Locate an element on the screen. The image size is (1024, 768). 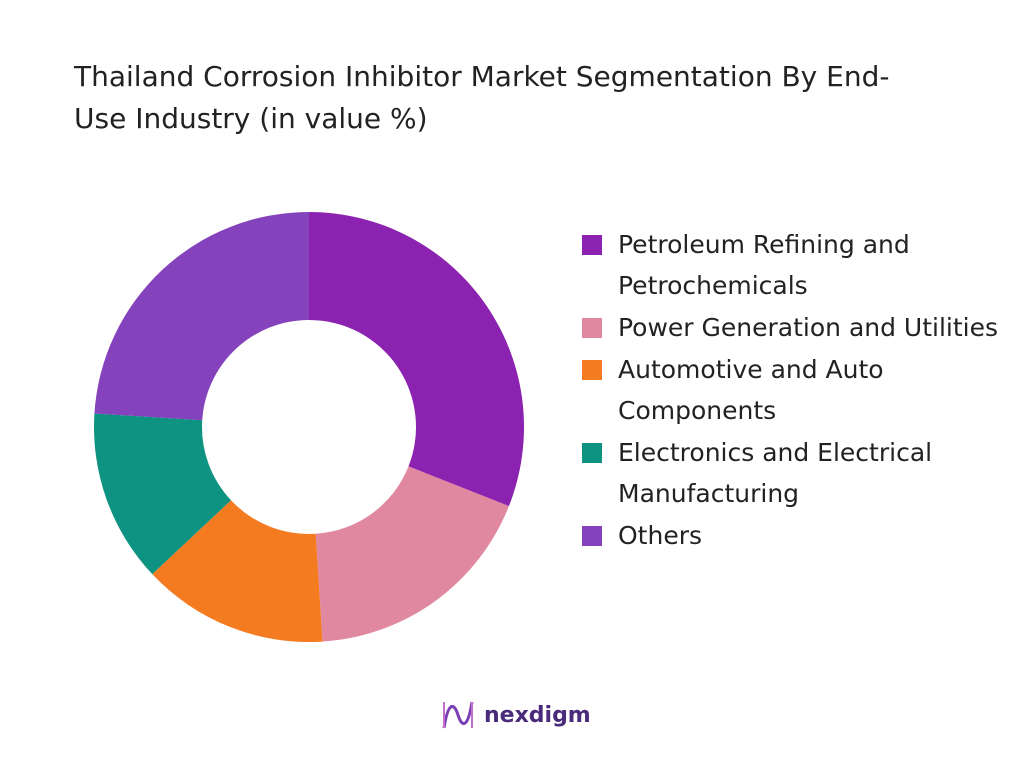
legend-item: Power Generation and Utilities is located at coordinates (795, 327).